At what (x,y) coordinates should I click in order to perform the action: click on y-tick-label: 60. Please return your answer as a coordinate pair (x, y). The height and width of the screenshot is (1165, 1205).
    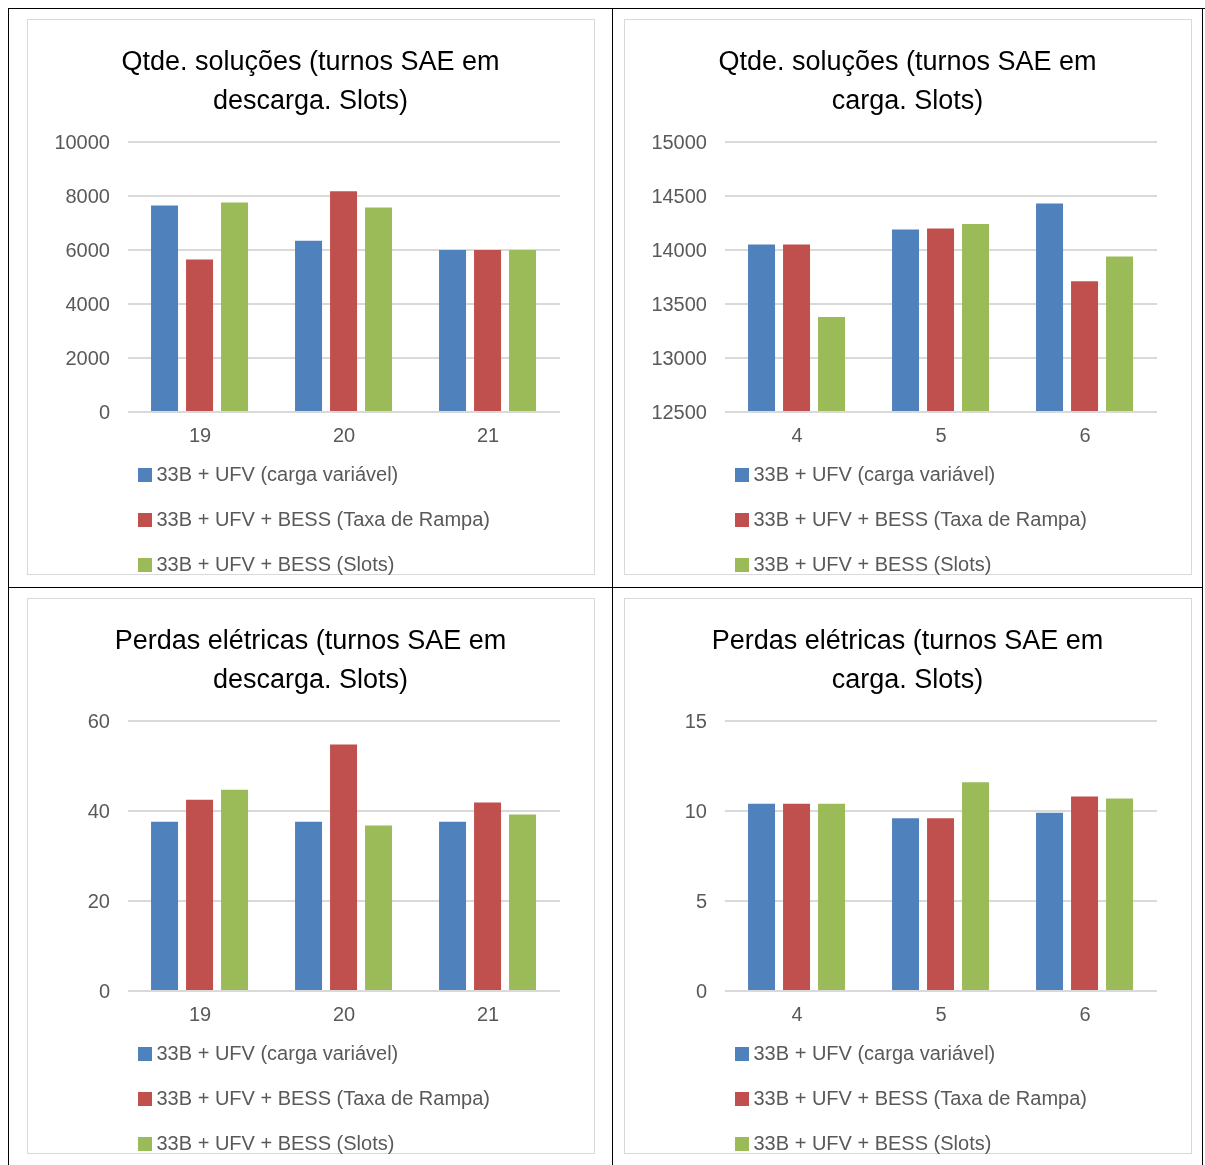
    Looking at the image, I should click on (98, 721).